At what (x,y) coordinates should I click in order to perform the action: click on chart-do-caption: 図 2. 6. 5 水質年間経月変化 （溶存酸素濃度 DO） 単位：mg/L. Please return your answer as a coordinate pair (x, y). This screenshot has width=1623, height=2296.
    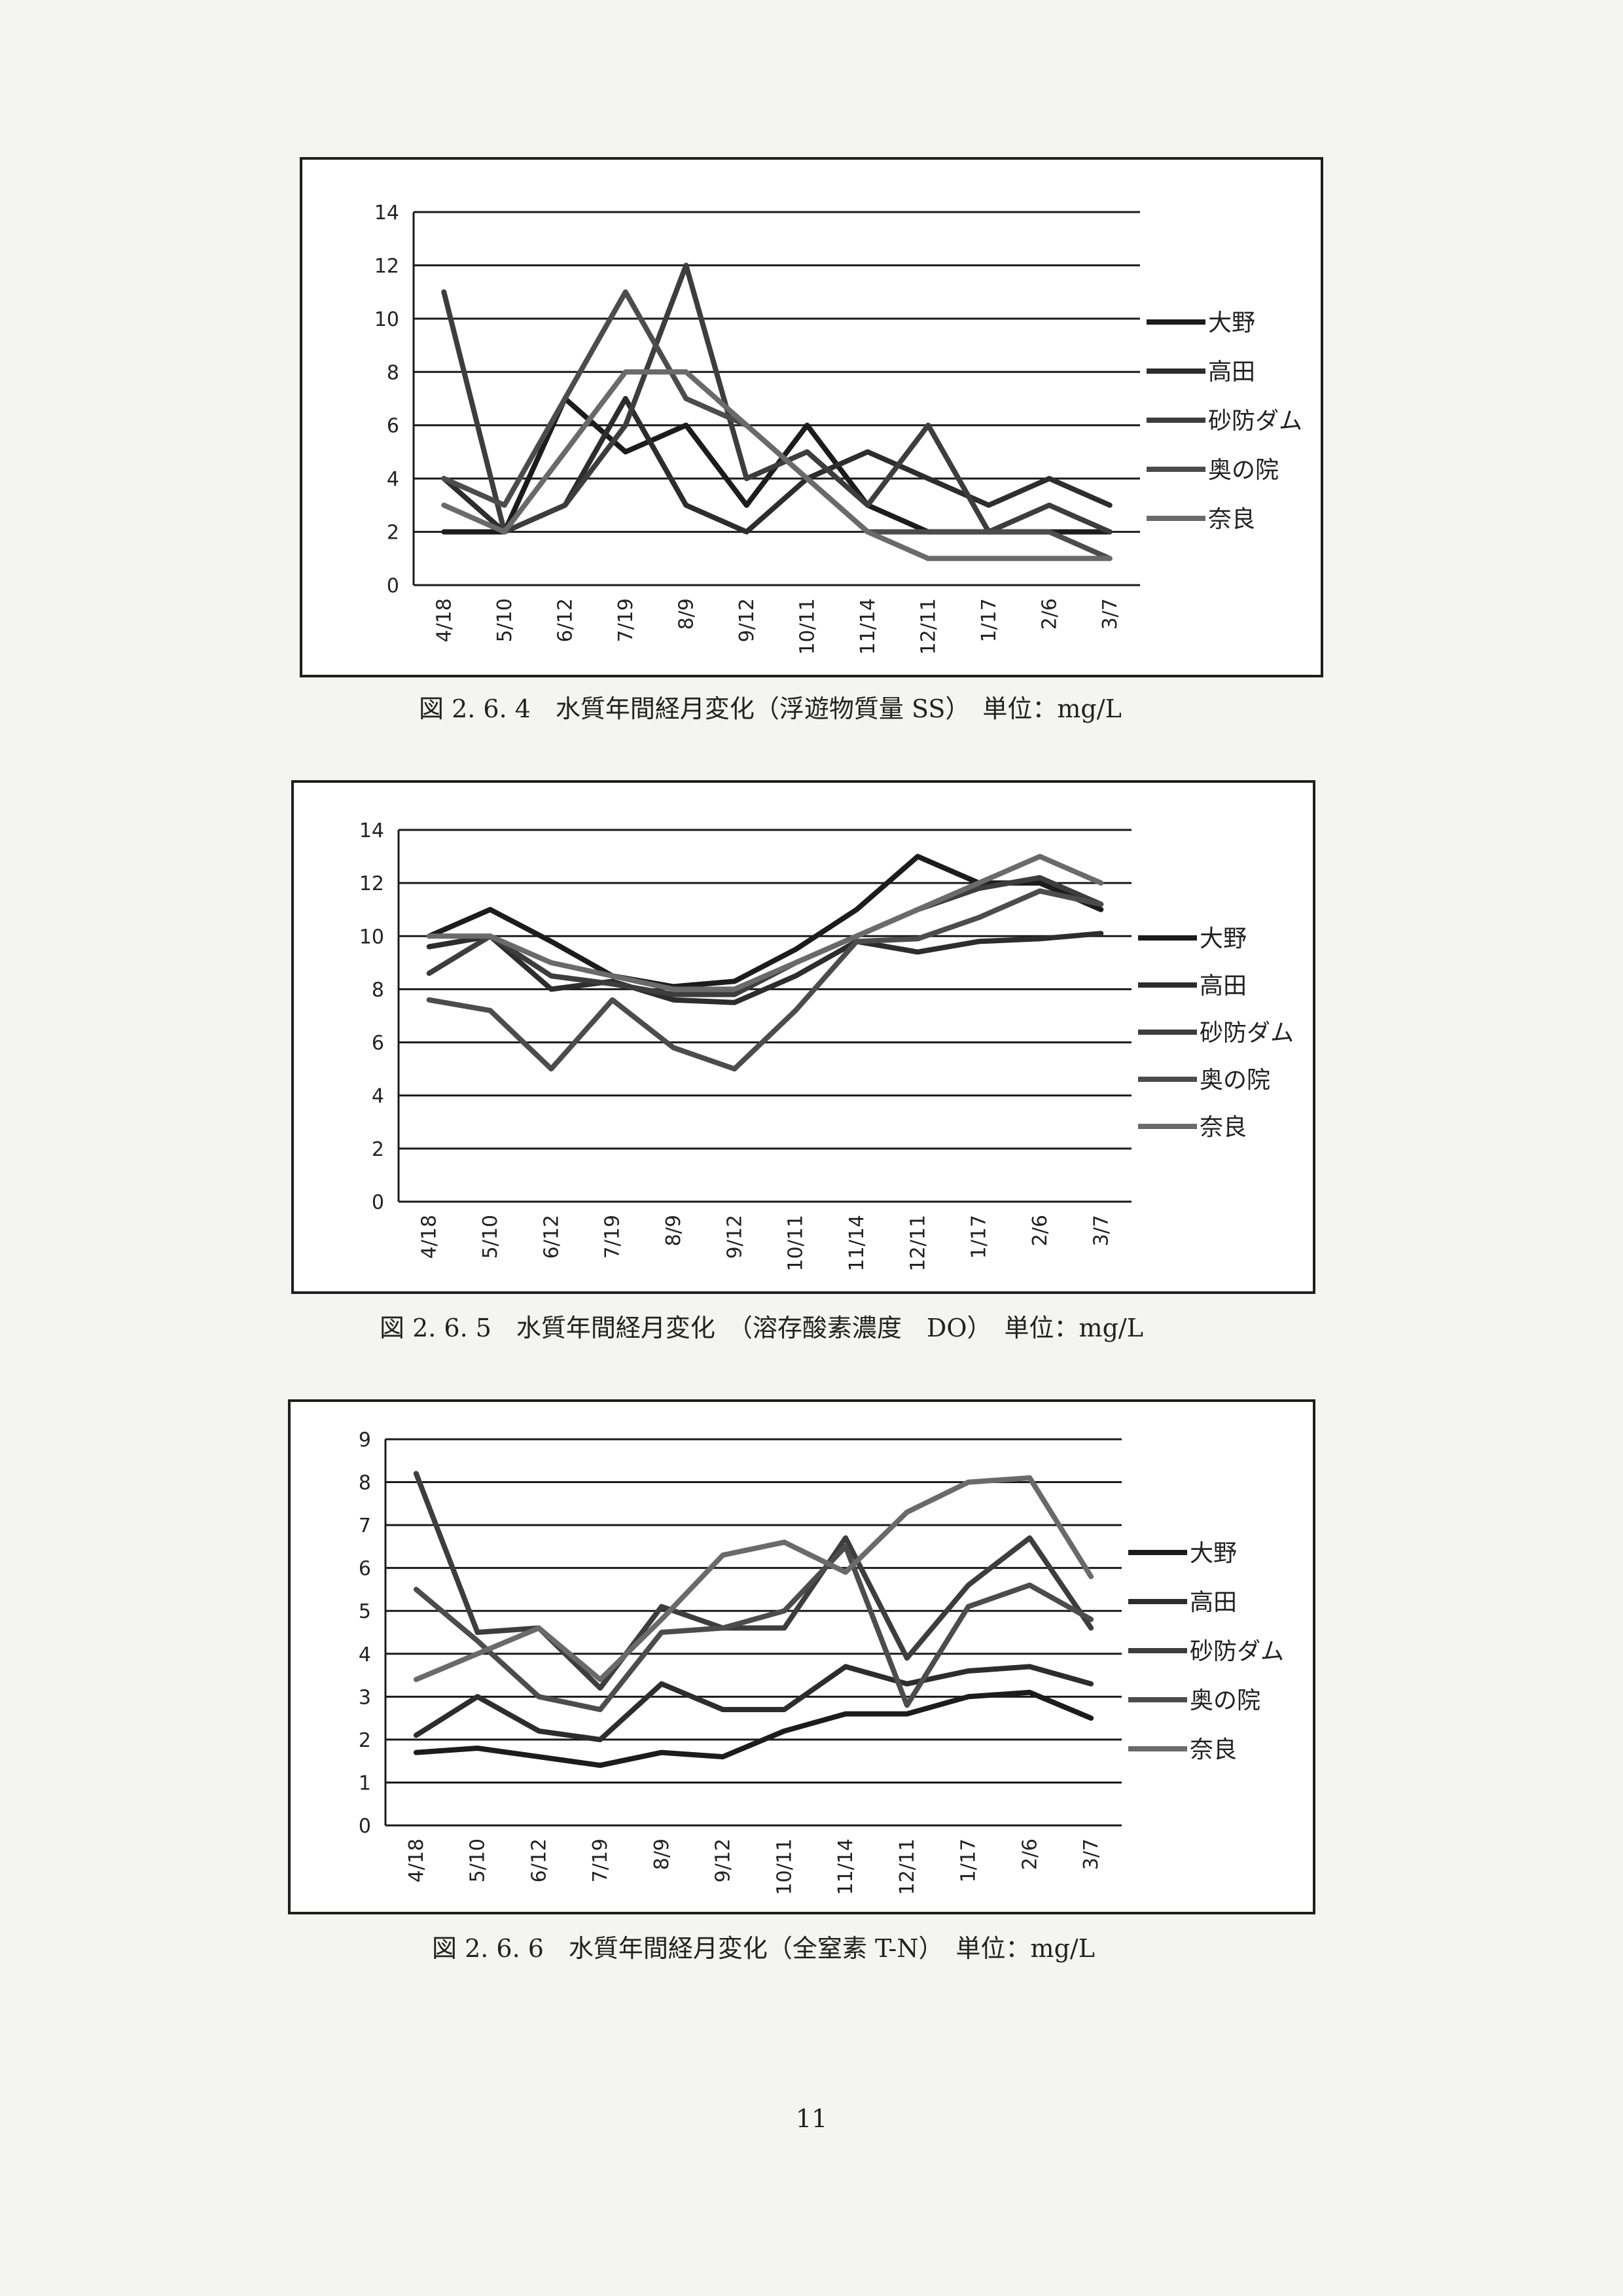
    Looking at the image, I should click on (761, 1328).